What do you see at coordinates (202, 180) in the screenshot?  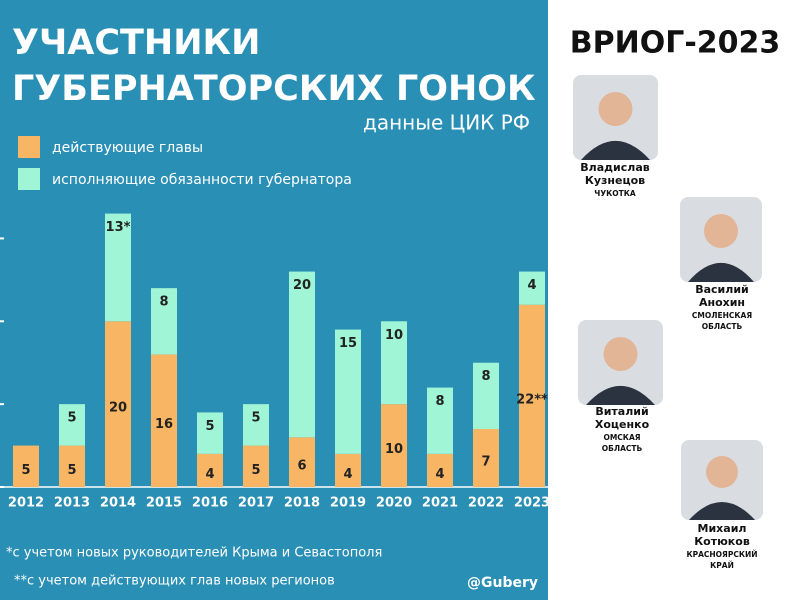 I see `legend-label: исполняющие обязанности губернатора` at bounding box center [202, 180].